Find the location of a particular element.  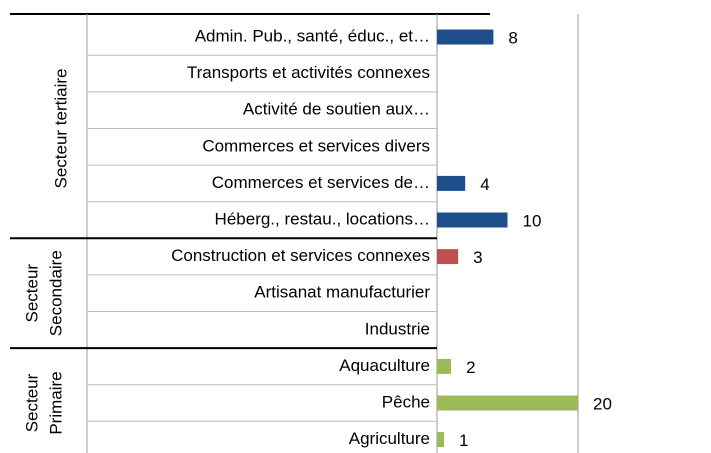

category-label: Aquaculture is located at coordinates (384, 365).